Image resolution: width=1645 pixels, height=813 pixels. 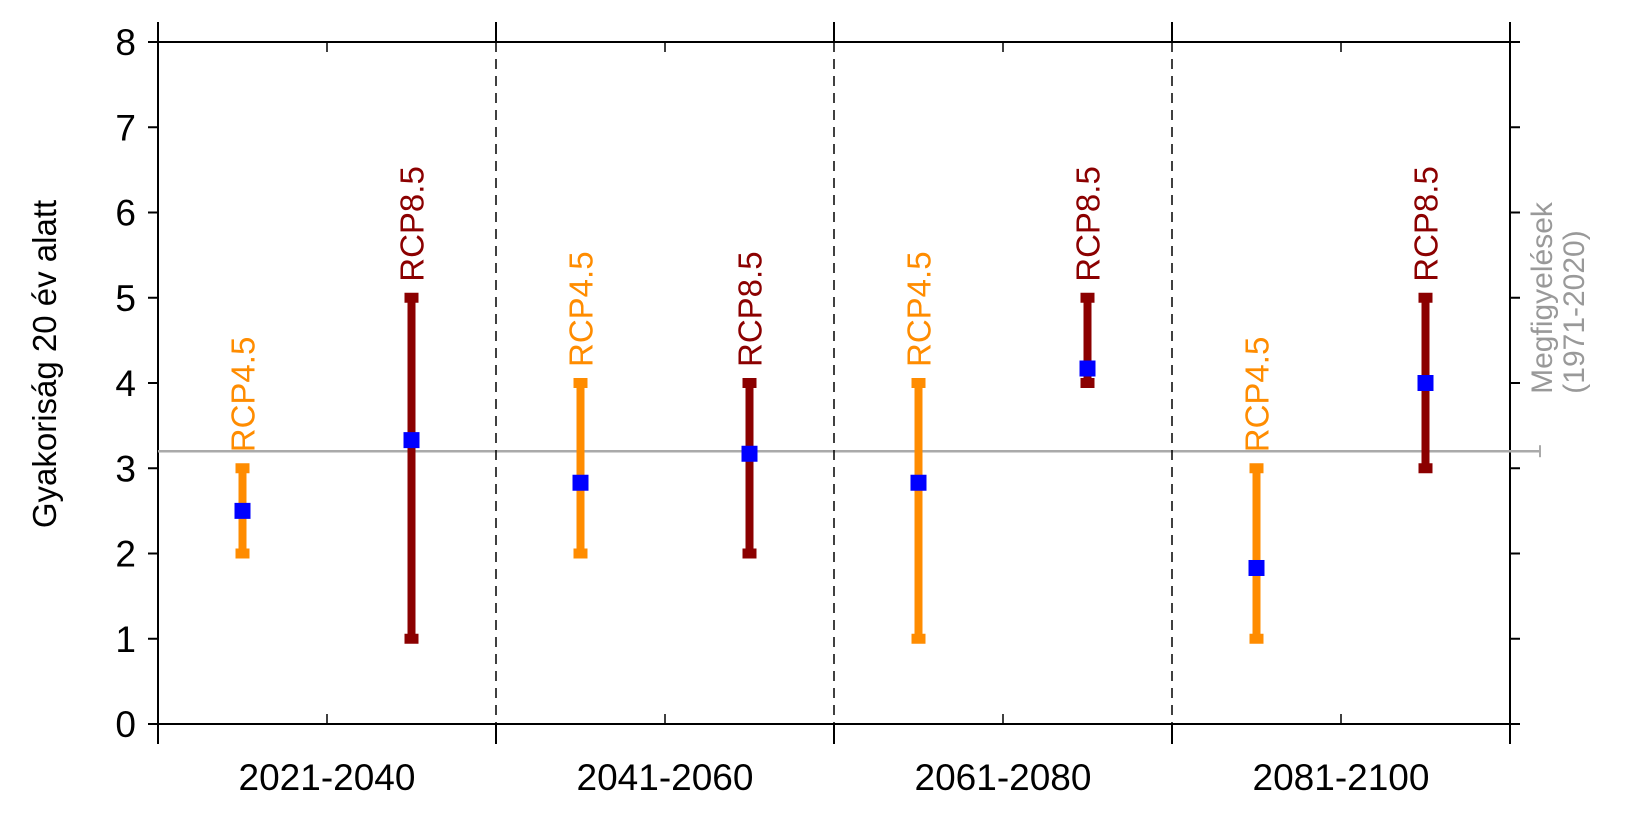 I want to click on y-tick-label: 5, so click(x=125, y=298).